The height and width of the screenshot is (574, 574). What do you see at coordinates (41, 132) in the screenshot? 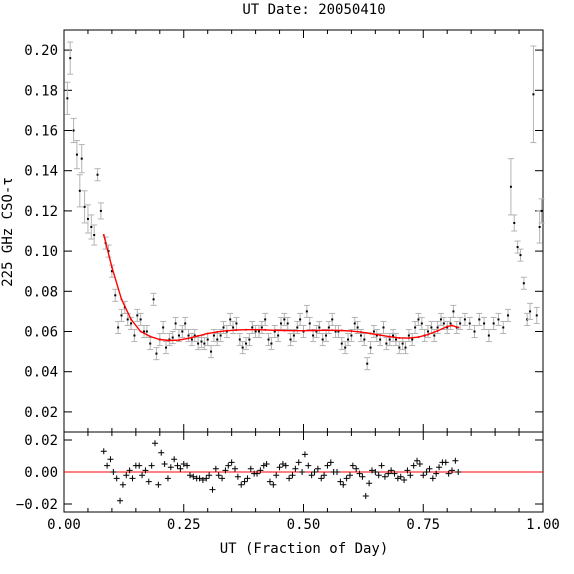
I see `y-tick-label: 0.16` at bounding box center [41, 132].